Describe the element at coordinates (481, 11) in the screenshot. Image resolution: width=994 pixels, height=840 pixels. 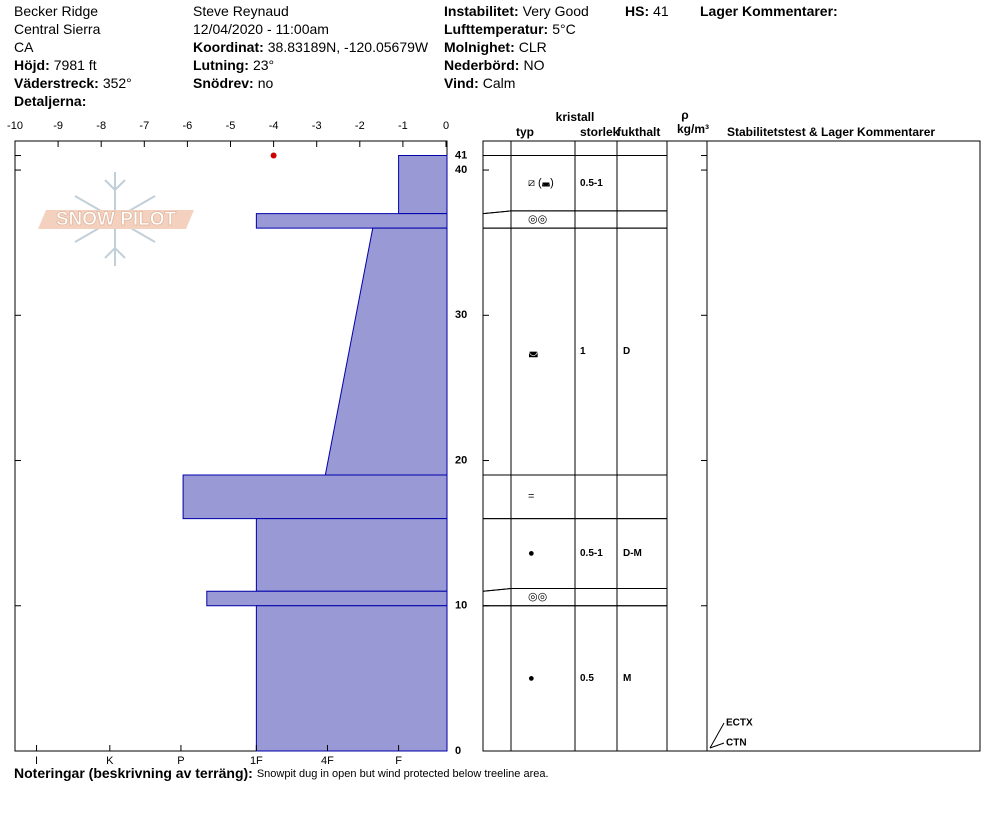
I see `header-label: Instabilitet:` at that location.